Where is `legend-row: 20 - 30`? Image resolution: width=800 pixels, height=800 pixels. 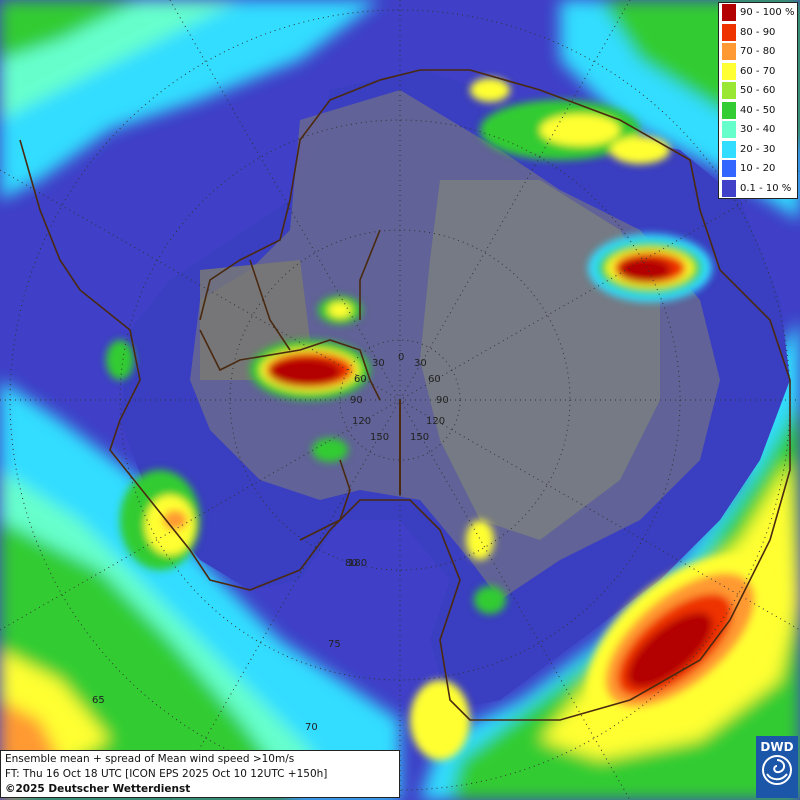 legend-row: 20 - 30 is located at coordinates (758, 150).